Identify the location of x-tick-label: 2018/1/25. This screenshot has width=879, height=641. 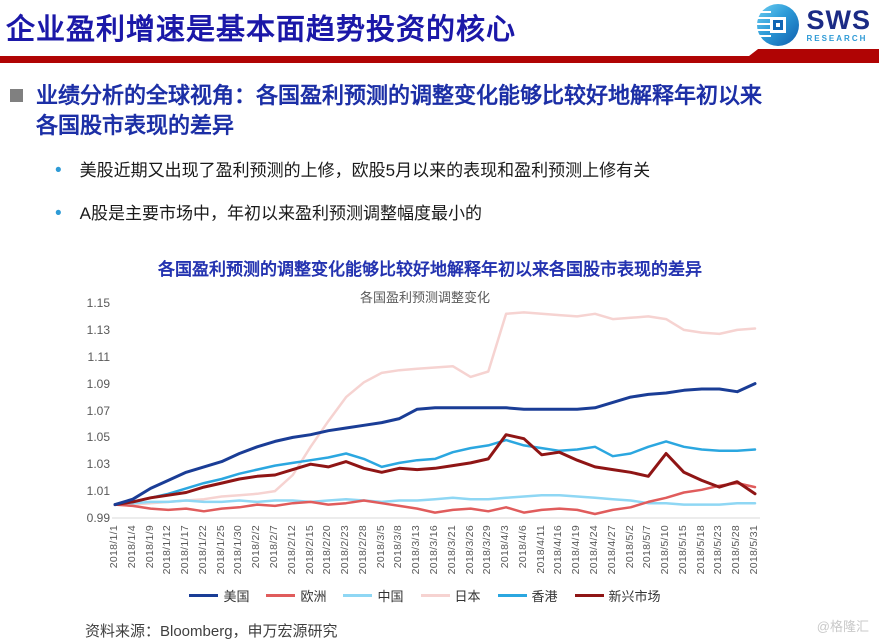
(220, 550).